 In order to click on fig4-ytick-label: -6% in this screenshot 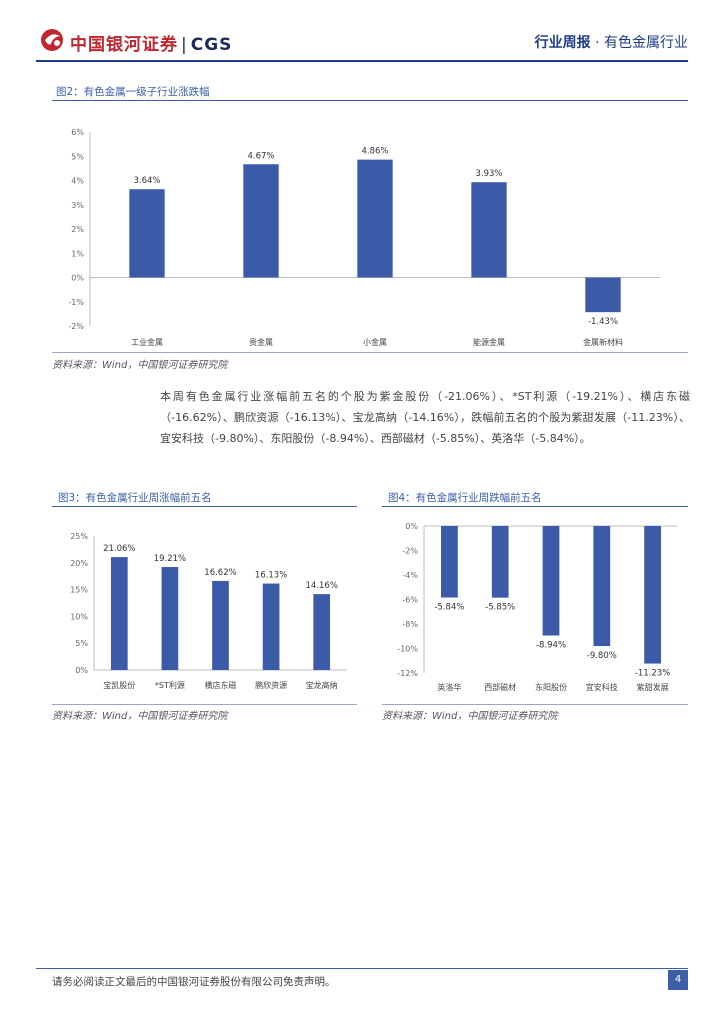, I will do `click(410, 600)`.